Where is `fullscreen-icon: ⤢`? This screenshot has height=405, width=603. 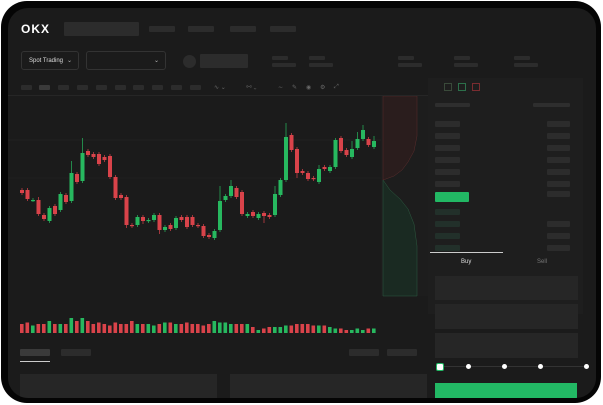 fullscreen-icon: ⤢ is located at coordinates (336, 87).